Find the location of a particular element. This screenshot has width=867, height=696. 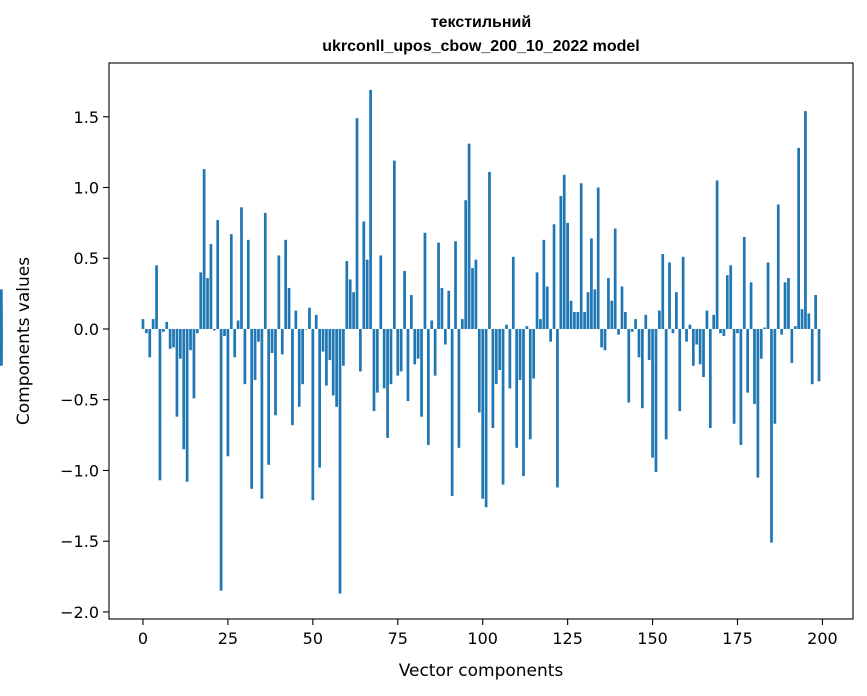

x-tick-label: 25 is located at coordinates (228, 638).